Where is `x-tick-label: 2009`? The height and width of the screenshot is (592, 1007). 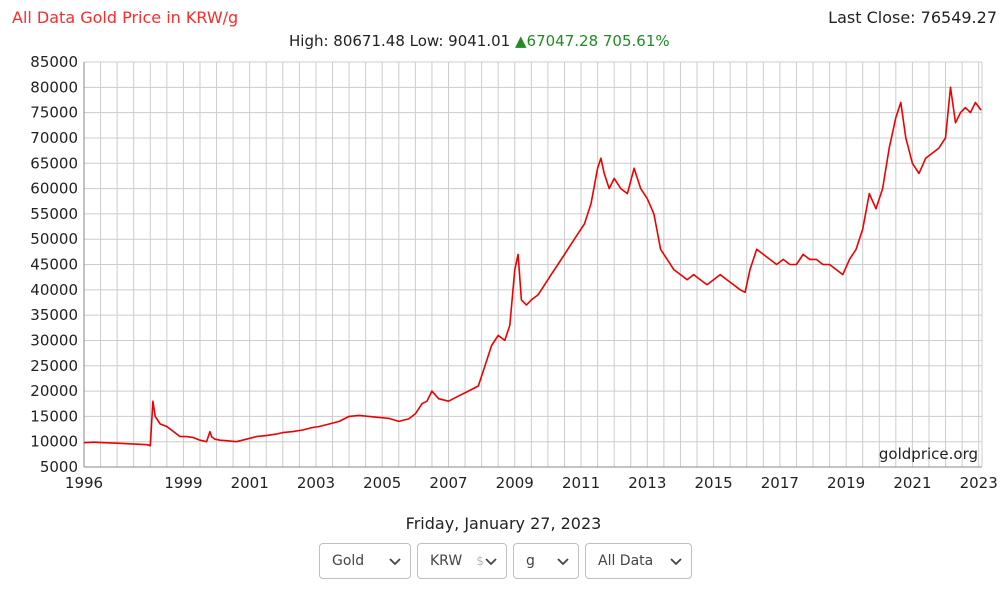 x-tick-label: 2009 is located at coordinates (515, 483).